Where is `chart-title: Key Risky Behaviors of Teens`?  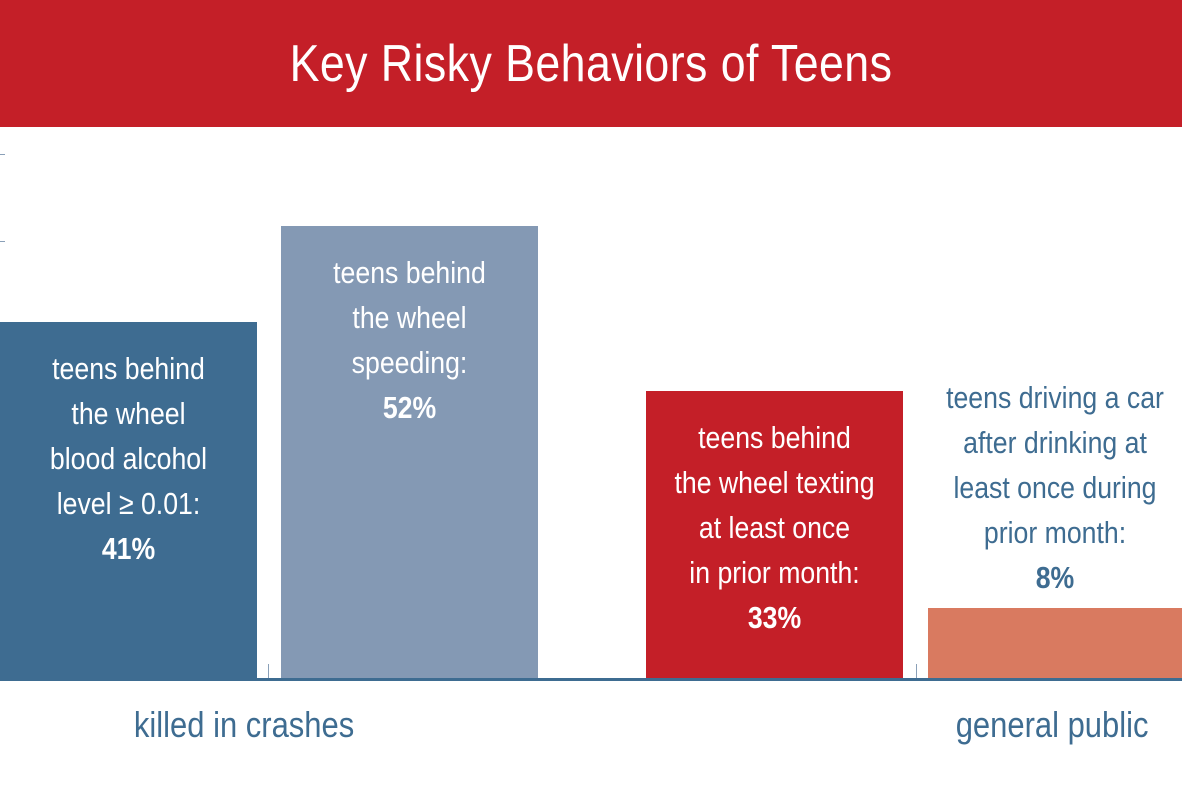 chart-title: Key Risky Behaviors of Teens is located at coordinates (591, 63).